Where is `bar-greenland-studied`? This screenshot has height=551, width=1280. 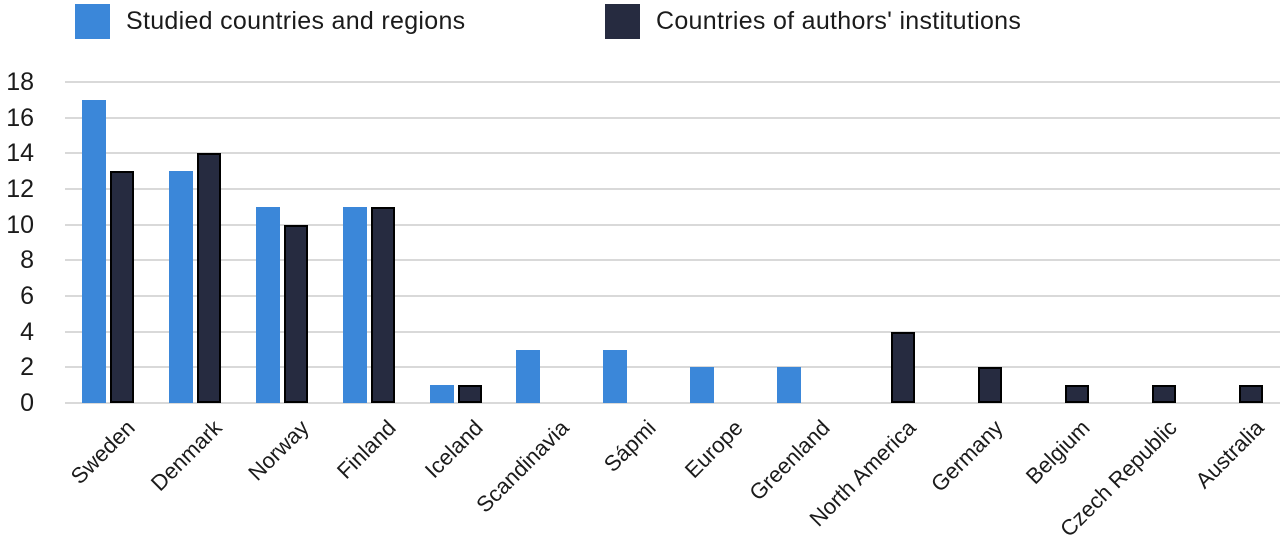 bar-greenland-studied is located at coordinates (788, 385).